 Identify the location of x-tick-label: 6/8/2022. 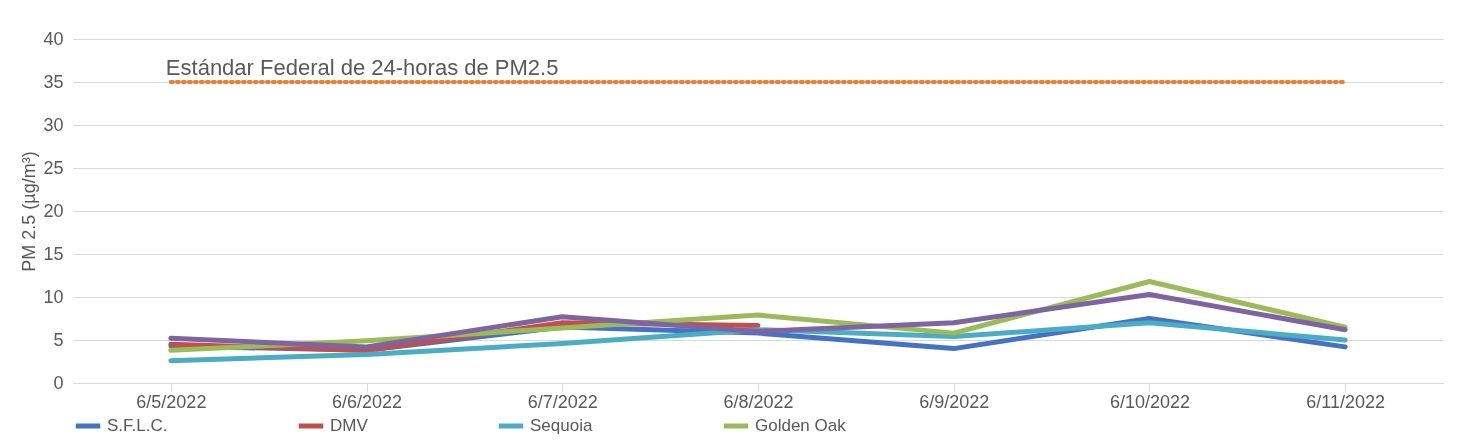
(758, 401).